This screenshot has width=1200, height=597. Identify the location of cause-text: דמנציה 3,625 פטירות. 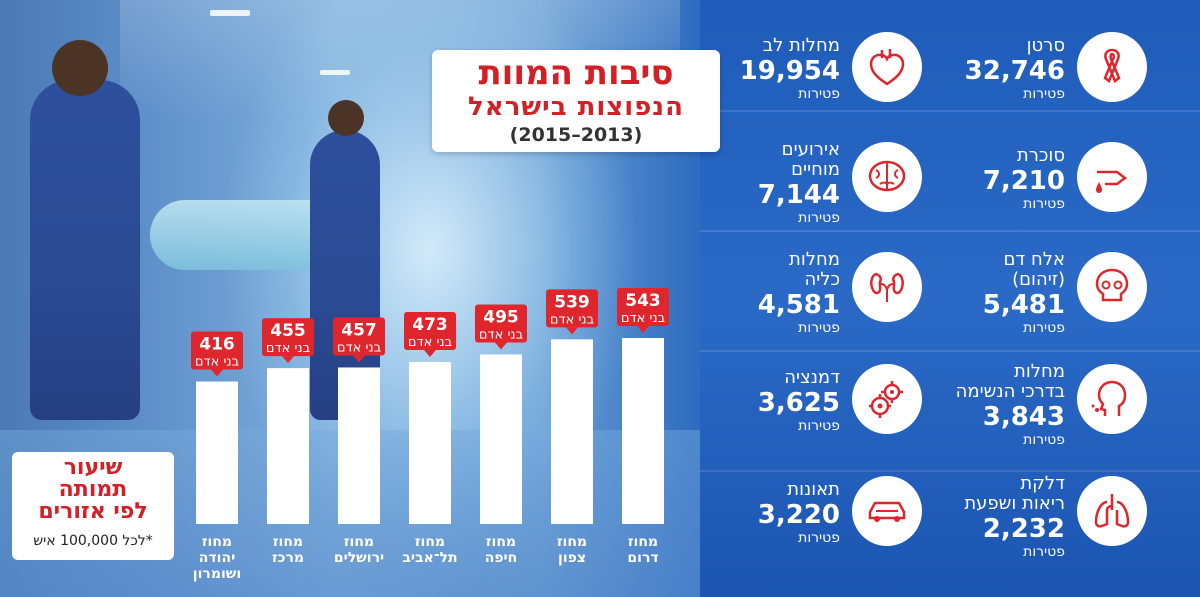
(760, 401).